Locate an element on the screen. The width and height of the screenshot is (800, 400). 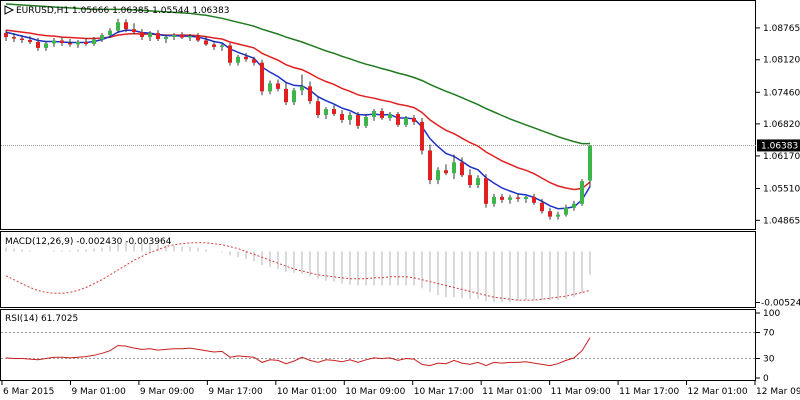
macd-y-axis: -0.005242 is located at coordinates (778, 303).